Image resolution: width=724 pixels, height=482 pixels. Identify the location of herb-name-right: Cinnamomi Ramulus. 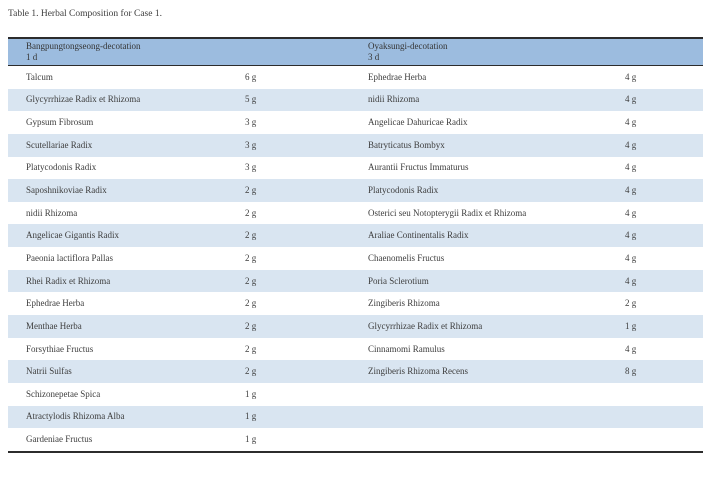
(406, 348).